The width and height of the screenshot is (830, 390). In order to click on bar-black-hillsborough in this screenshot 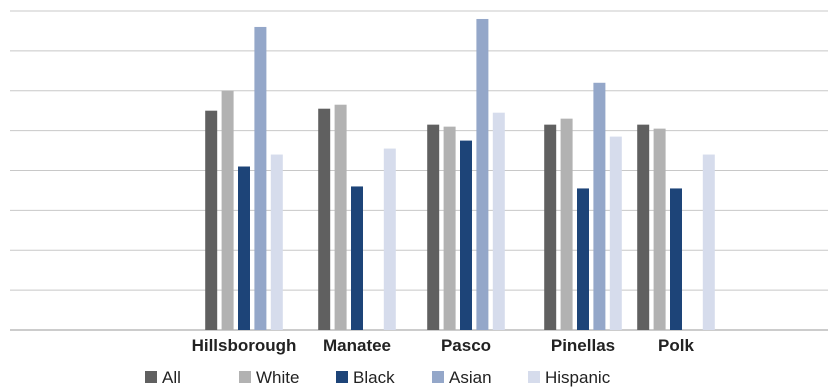, I will do `click(244, 248)`.